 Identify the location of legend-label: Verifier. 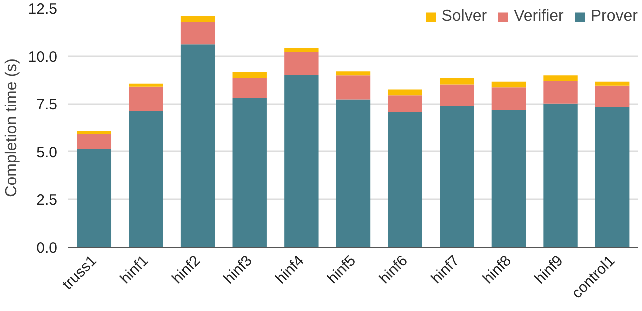
(539, 17).